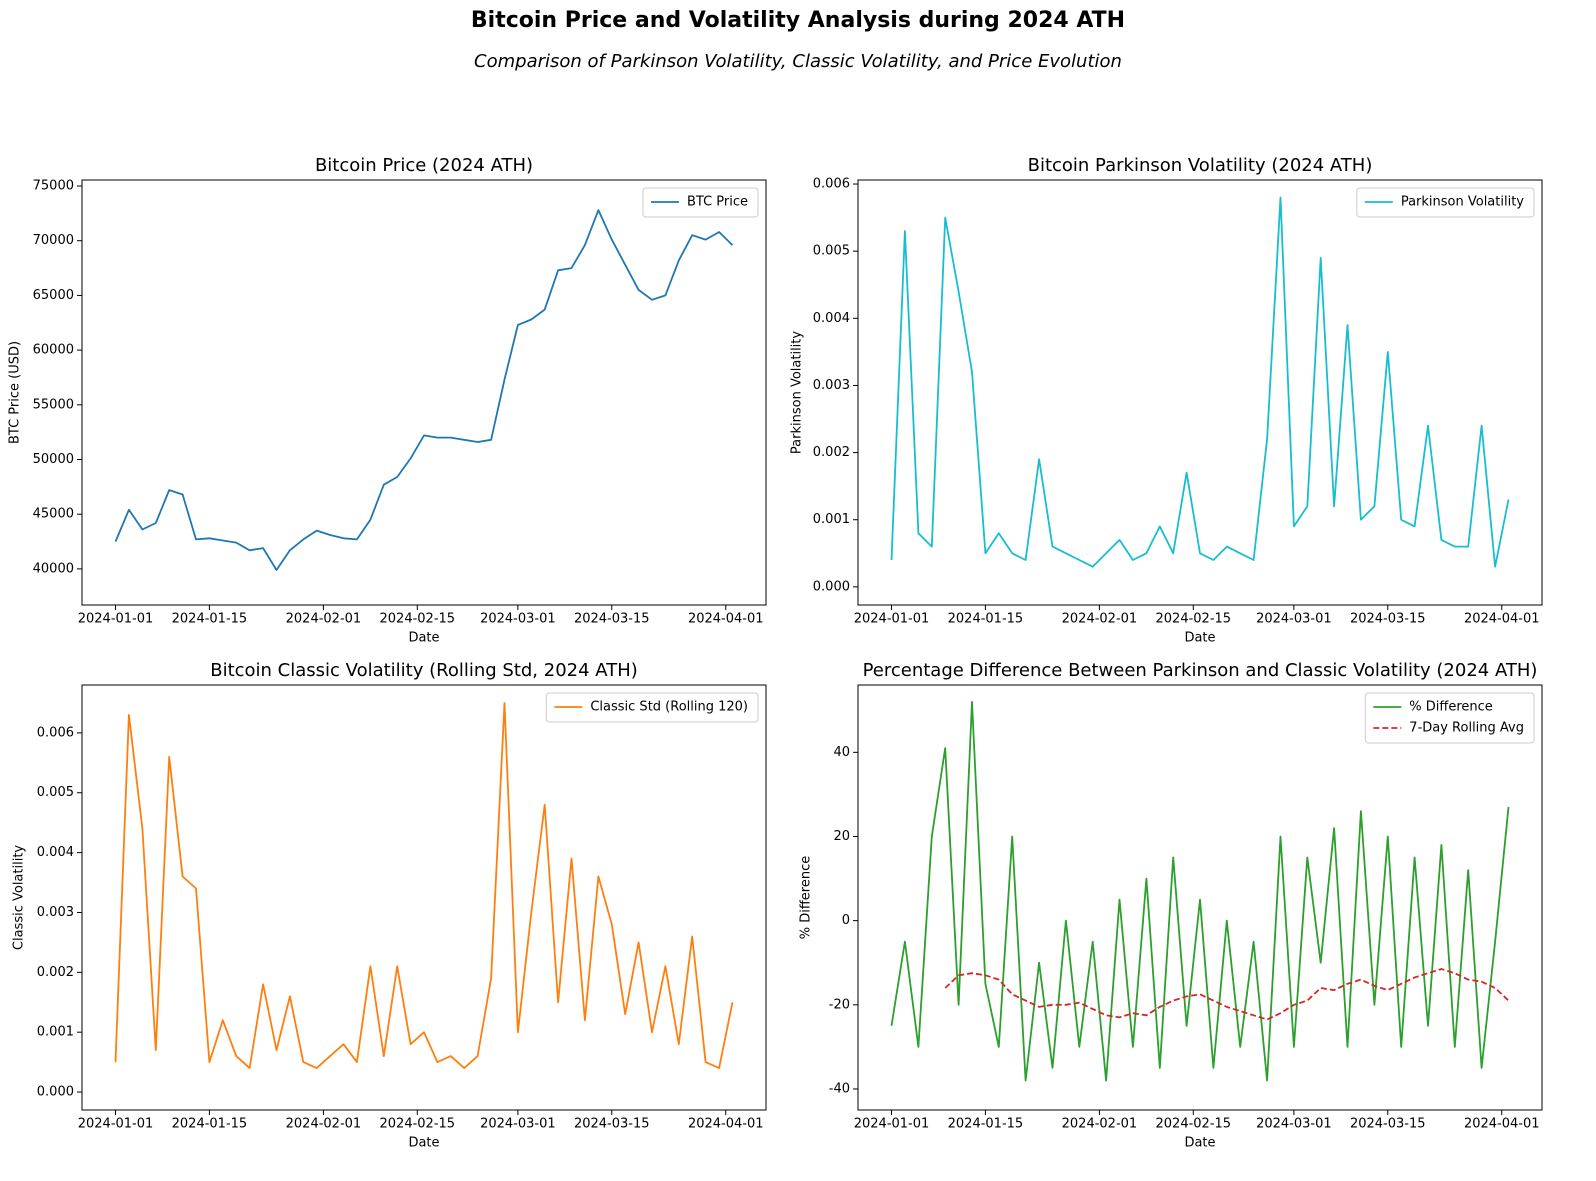 This screenshot has height=1181, width=1596. What do you see at coordinates (53, 350) in the screenshot?
I see `y-tick-label: 60000` at bounding box center [53, 350].